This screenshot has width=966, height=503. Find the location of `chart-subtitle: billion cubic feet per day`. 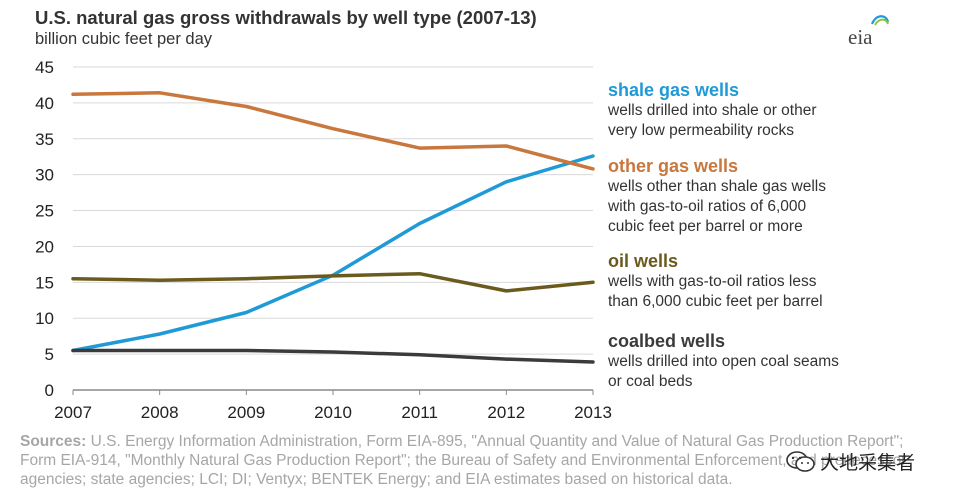

chart-subtitle: billion cubic feet per day is located at coordinates (124, 39).